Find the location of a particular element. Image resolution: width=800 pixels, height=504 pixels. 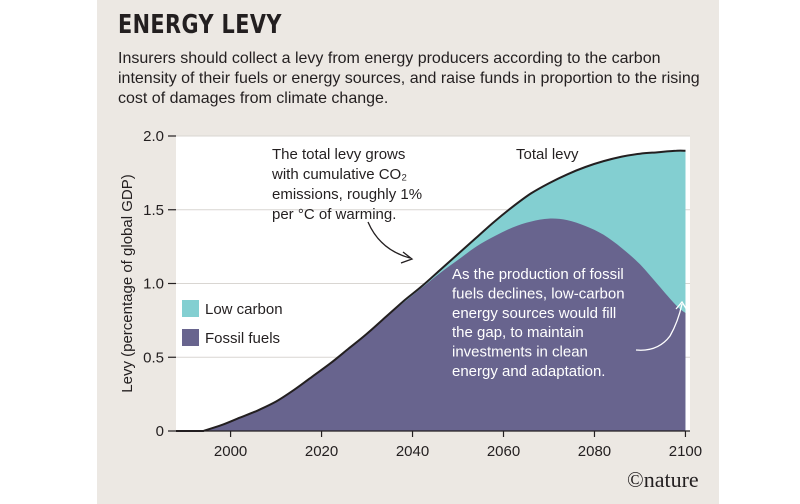

annotation-line: investments in clean is located at coordinates (520, 352).